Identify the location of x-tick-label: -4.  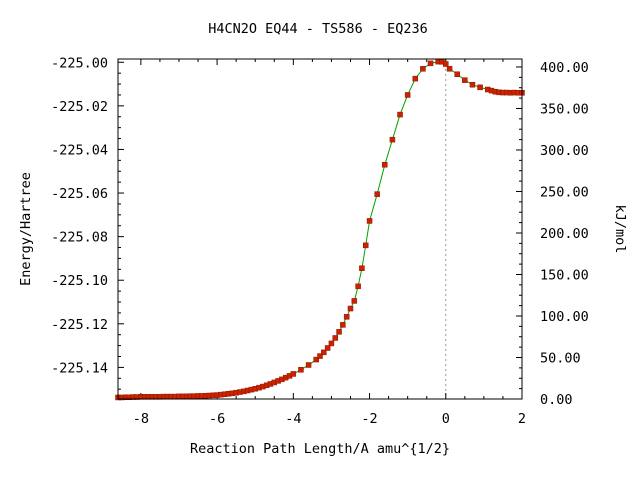
(293, 419).